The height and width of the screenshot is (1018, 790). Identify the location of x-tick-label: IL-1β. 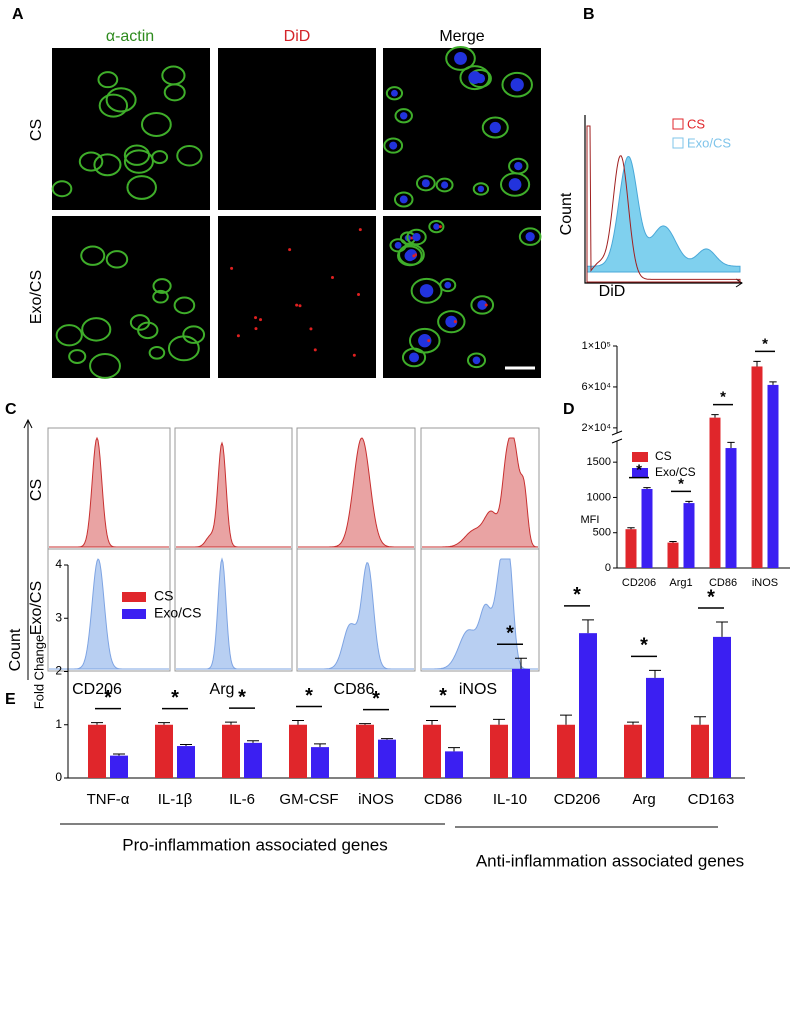
(175, 799).